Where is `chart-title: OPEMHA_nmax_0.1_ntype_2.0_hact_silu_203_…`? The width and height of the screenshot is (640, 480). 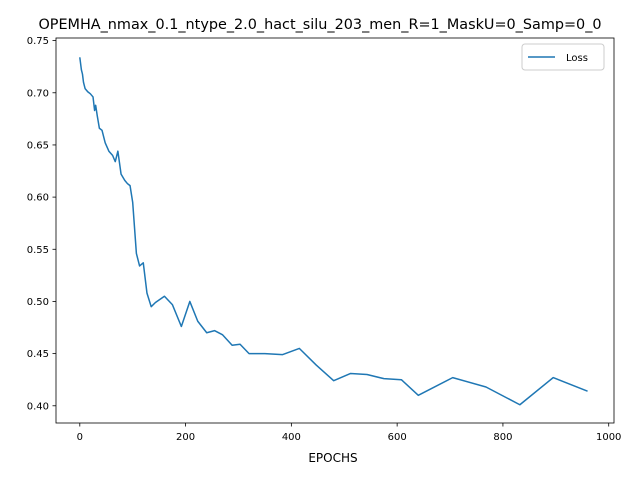 chart-title: OPEMHA_nmax_0.1_ntype_2.0_hact_silu_203_… is located at coordinates (319, 25).